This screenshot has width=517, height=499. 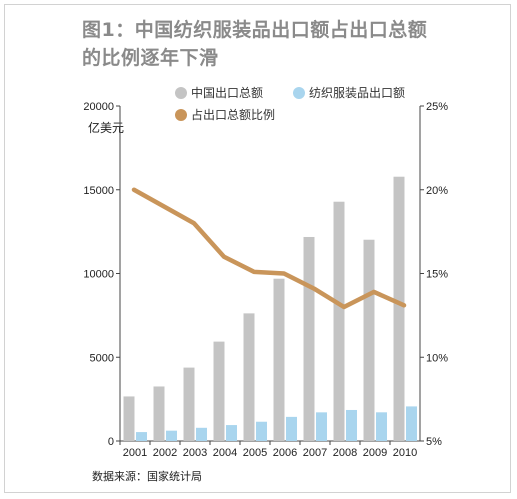 I want to click on legend-swatch-ratio, so click(x=181, y=115).